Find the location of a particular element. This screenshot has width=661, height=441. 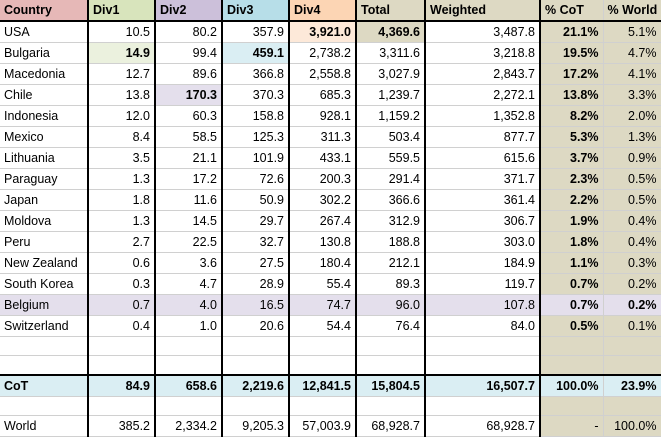

value-cell: 76.4 is located at coordinates (391, 326).